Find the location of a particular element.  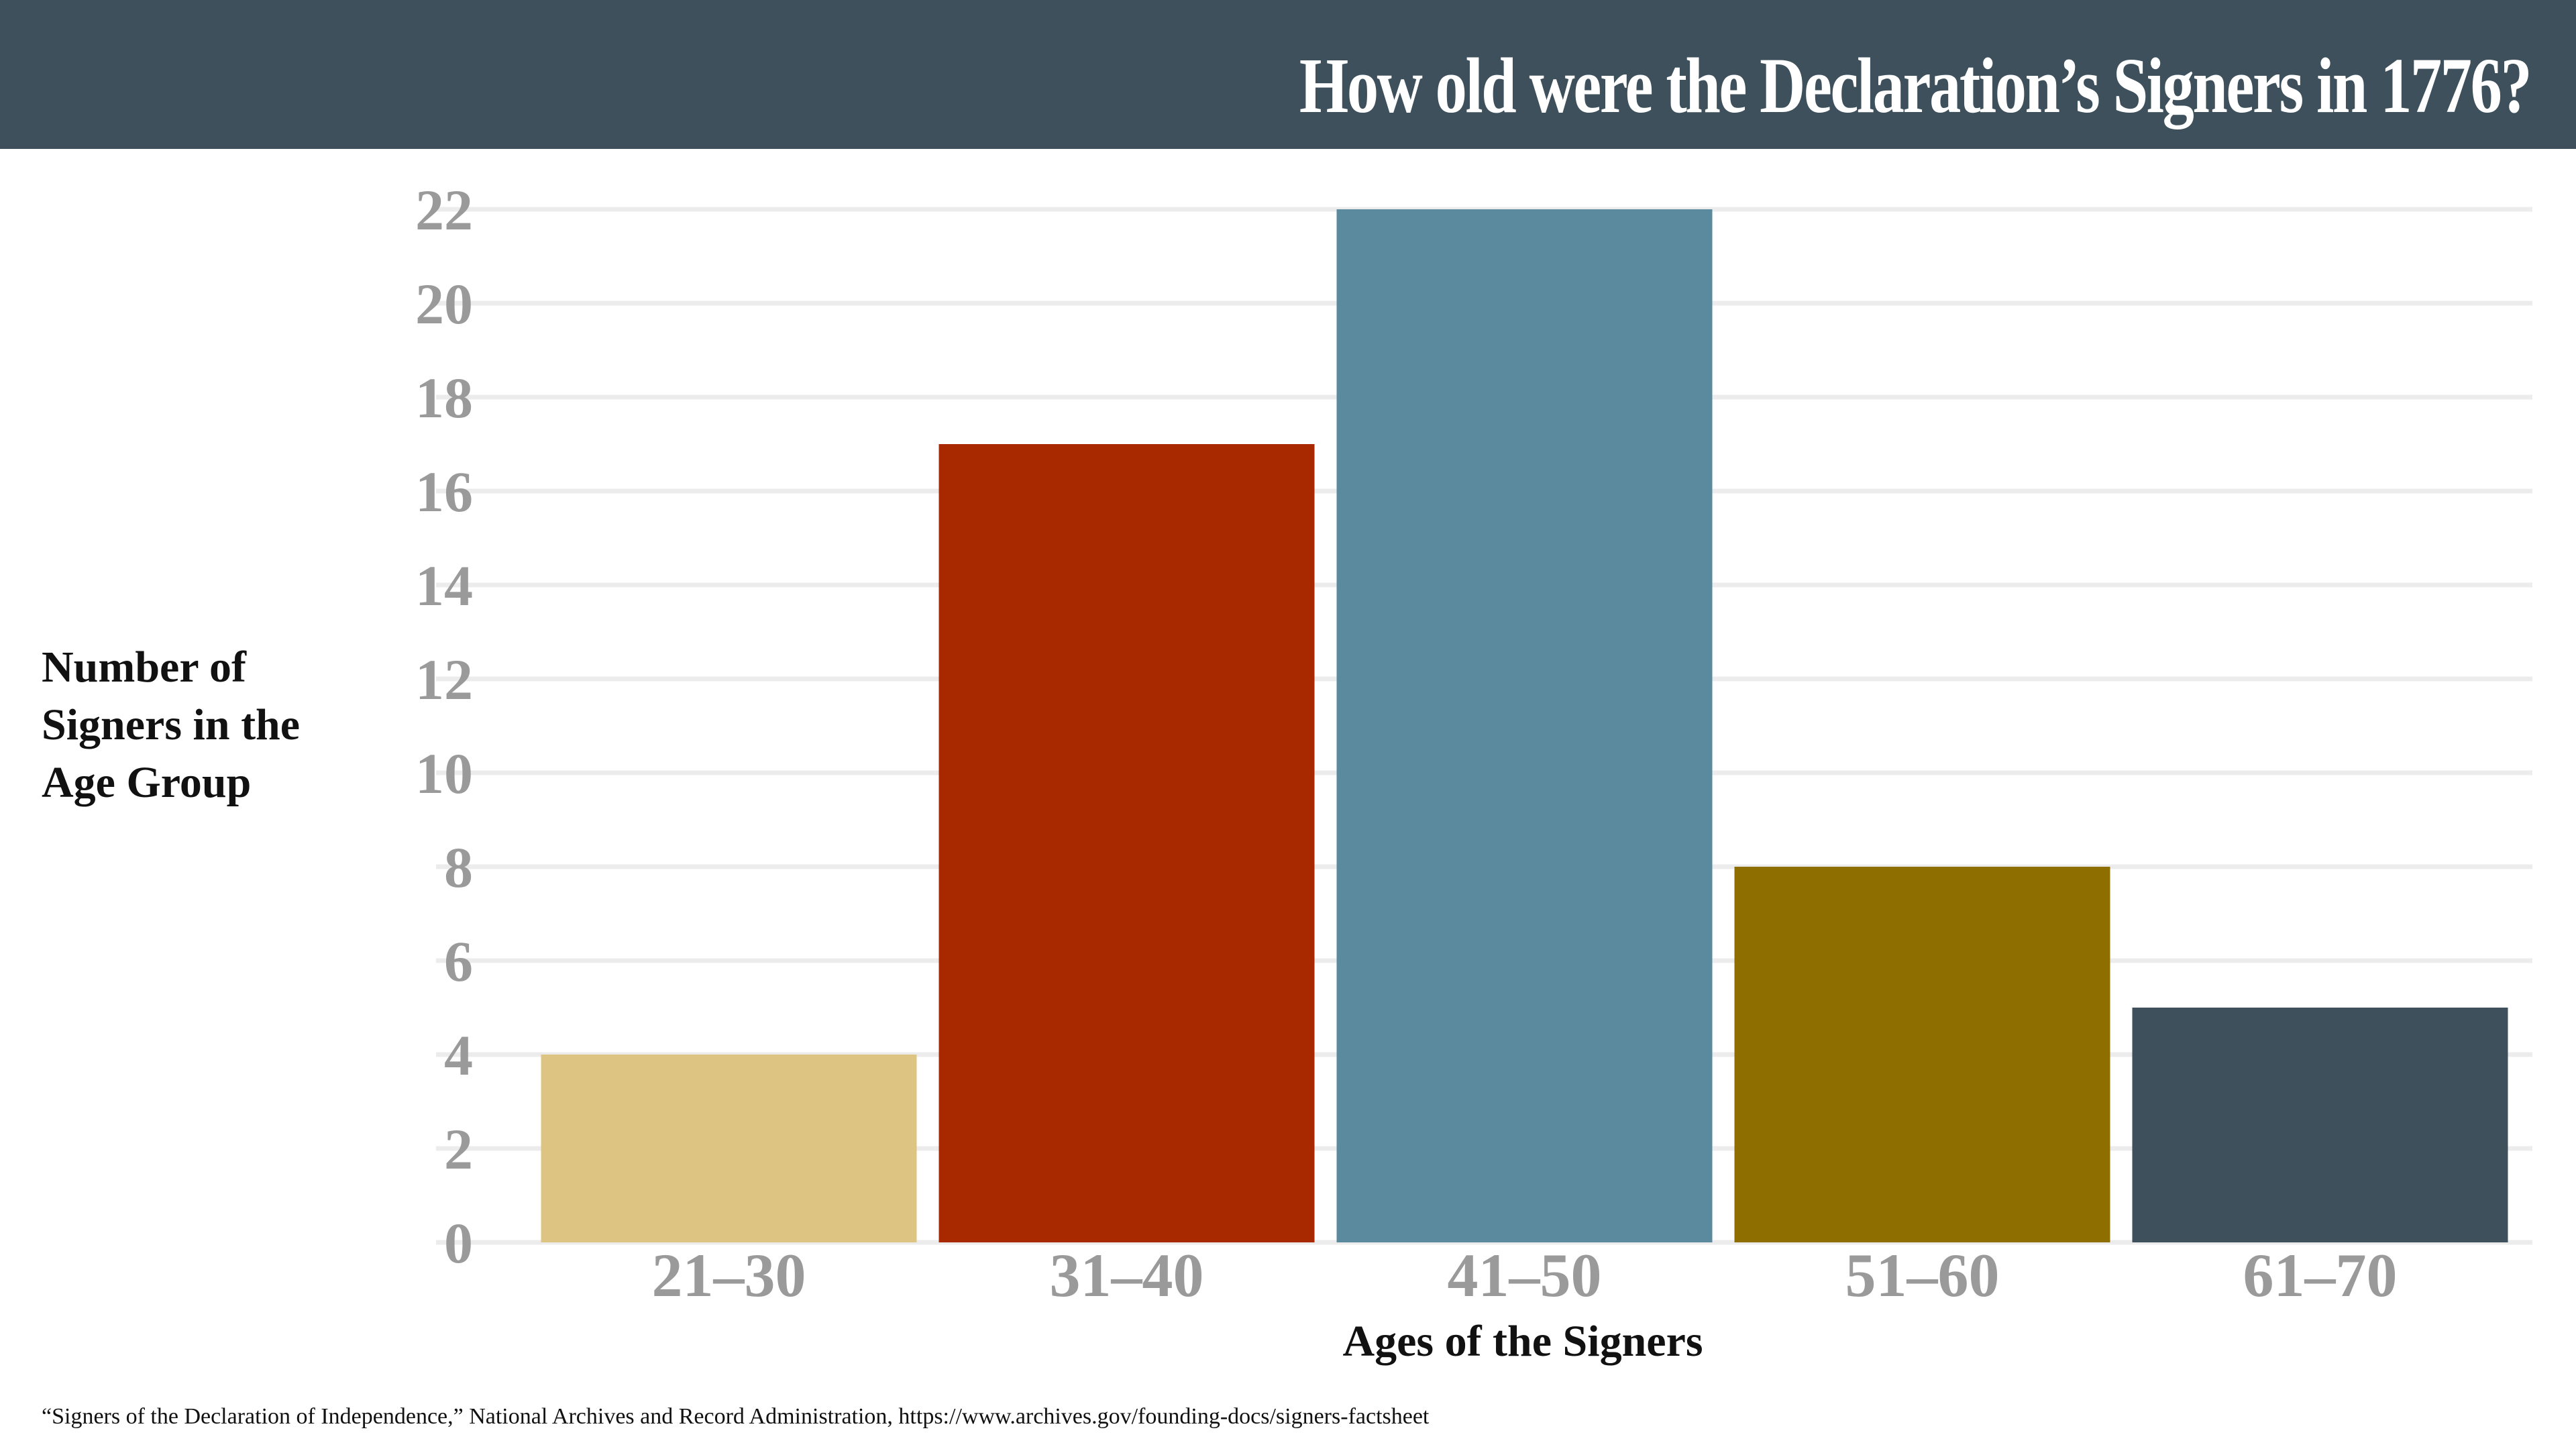

x-axis-label: Ages of the Signers is located at coordinates (1522, 1341).